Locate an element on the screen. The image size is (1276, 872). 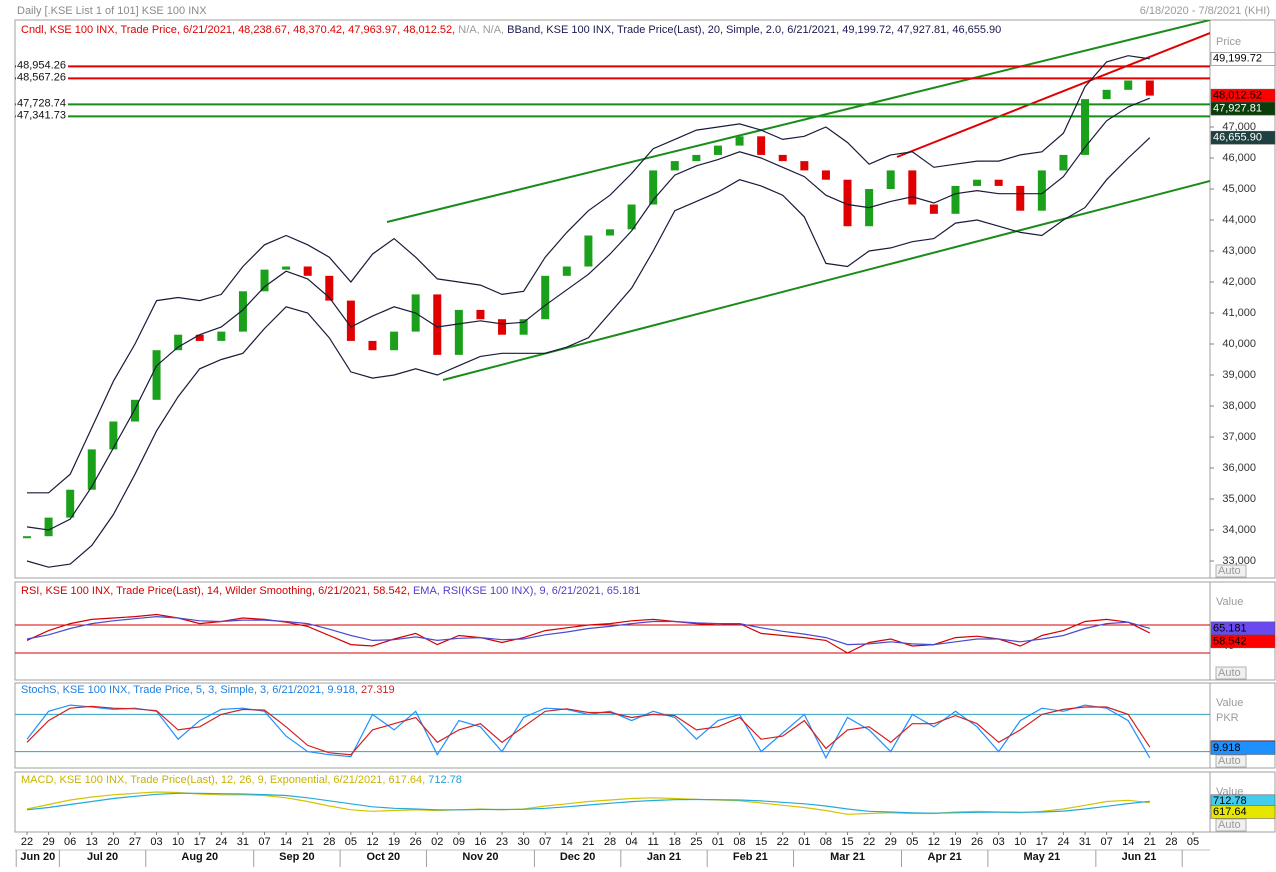
scale-mode-box is located at coordinates (1231, 673).